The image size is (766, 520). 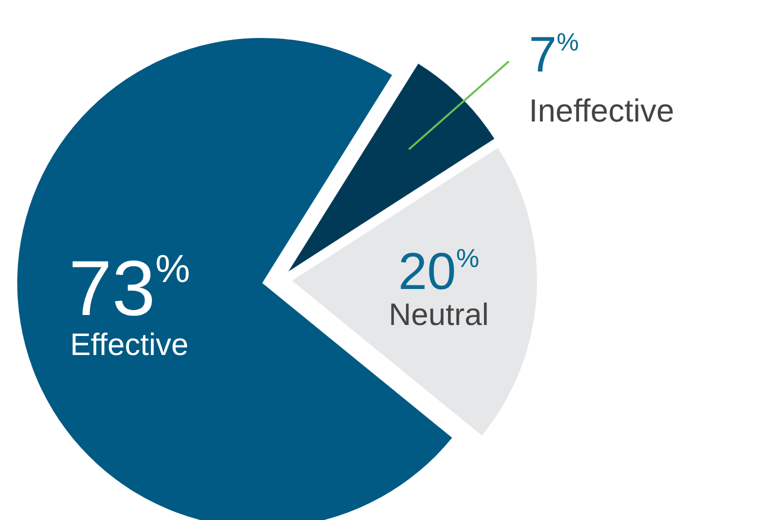 What do you see at coordinates (553, 54) in the screenshot?
I see `data-label: 7$^{%}$` at bounding box center [553, 54].